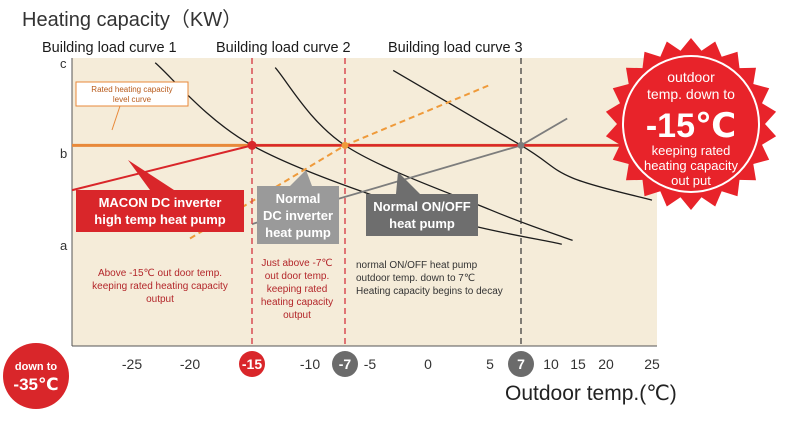 This screenshot has width=801, height=421. I want to click on onoff-note-line-2: outdoor temp. down to 7℃, so click(415, 278).